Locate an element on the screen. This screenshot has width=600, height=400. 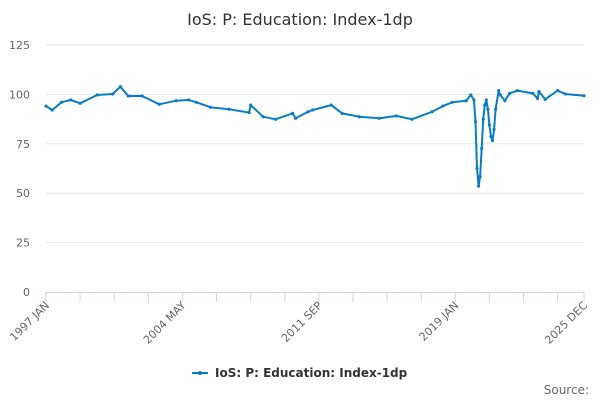
y-tick-label: 50 is located at coordinates (23, 193).